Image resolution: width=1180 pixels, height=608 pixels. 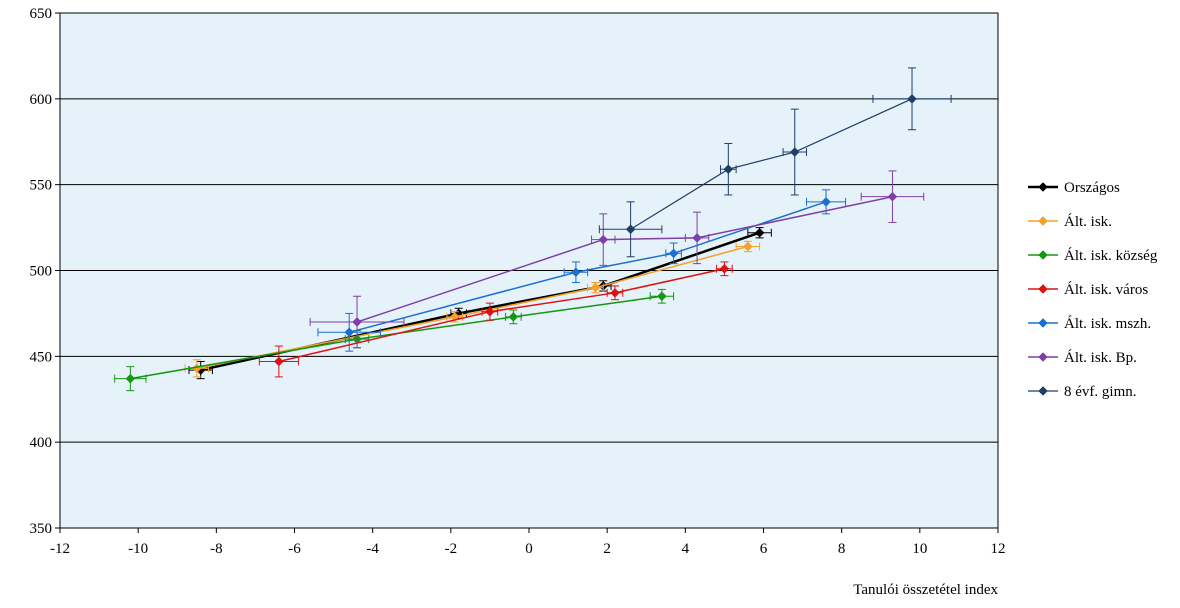 I want to click on x-tick-label: 12, so click(x=998, y=549).